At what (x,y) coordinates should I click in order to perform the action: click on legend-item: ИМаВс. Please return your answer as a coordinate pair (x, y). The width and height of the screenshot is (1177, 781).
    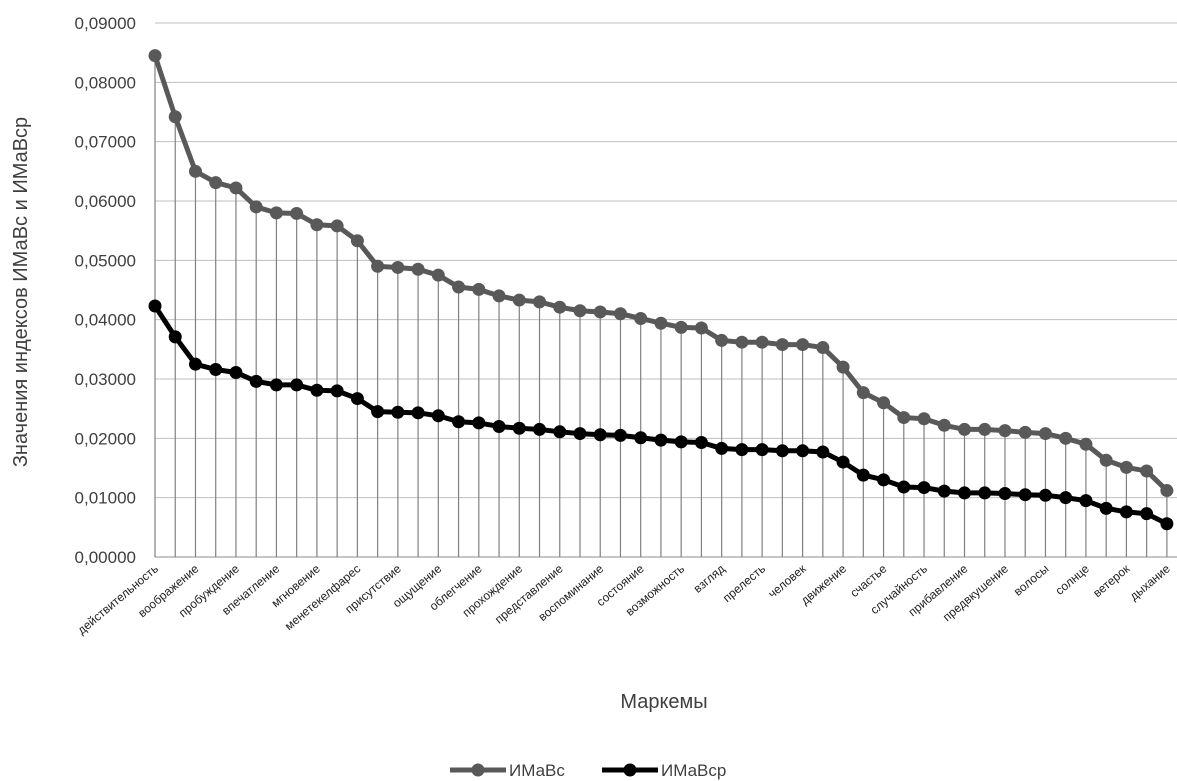
    Looking at the image, I should click on (507, 770).